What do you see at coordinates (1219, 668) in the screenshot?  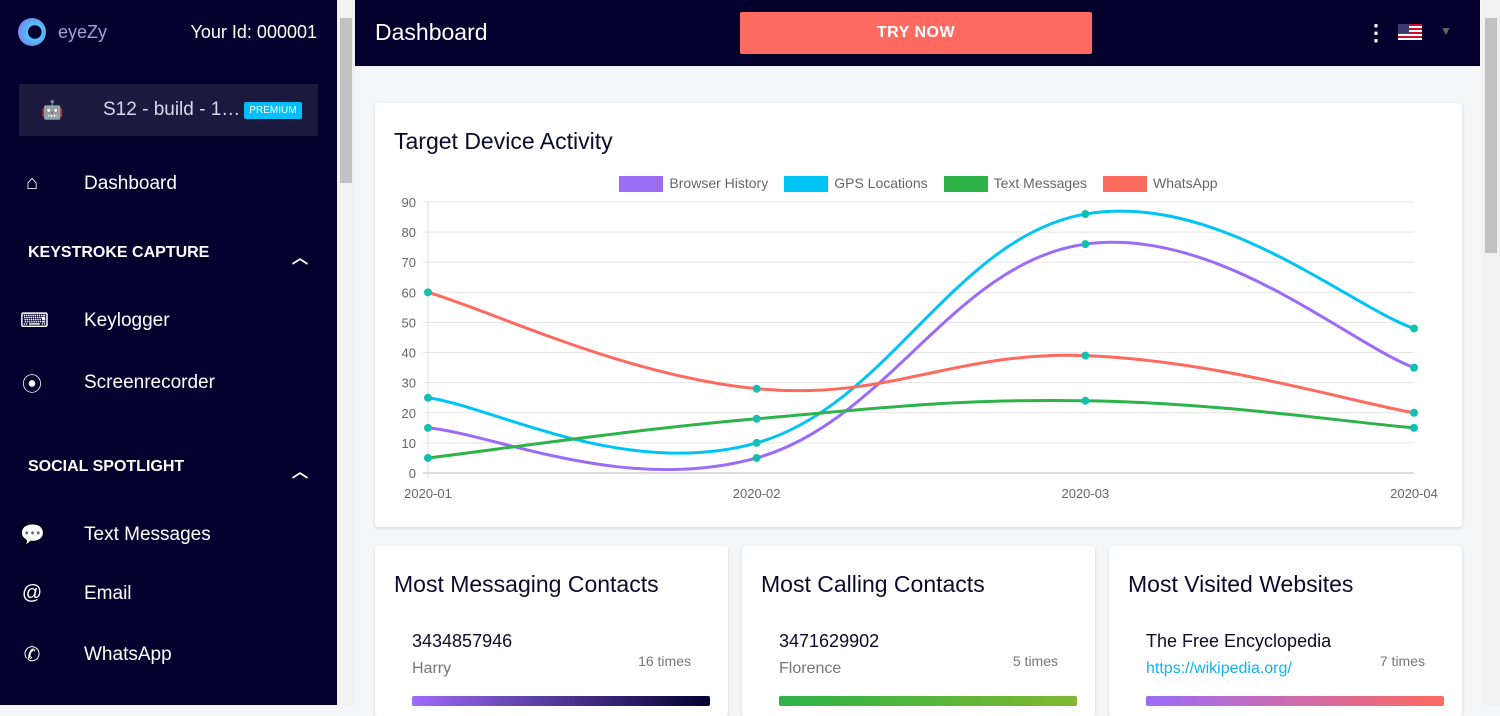 I see `site-url: https://wikipedia.org/` at bounding box center [1219, 668].